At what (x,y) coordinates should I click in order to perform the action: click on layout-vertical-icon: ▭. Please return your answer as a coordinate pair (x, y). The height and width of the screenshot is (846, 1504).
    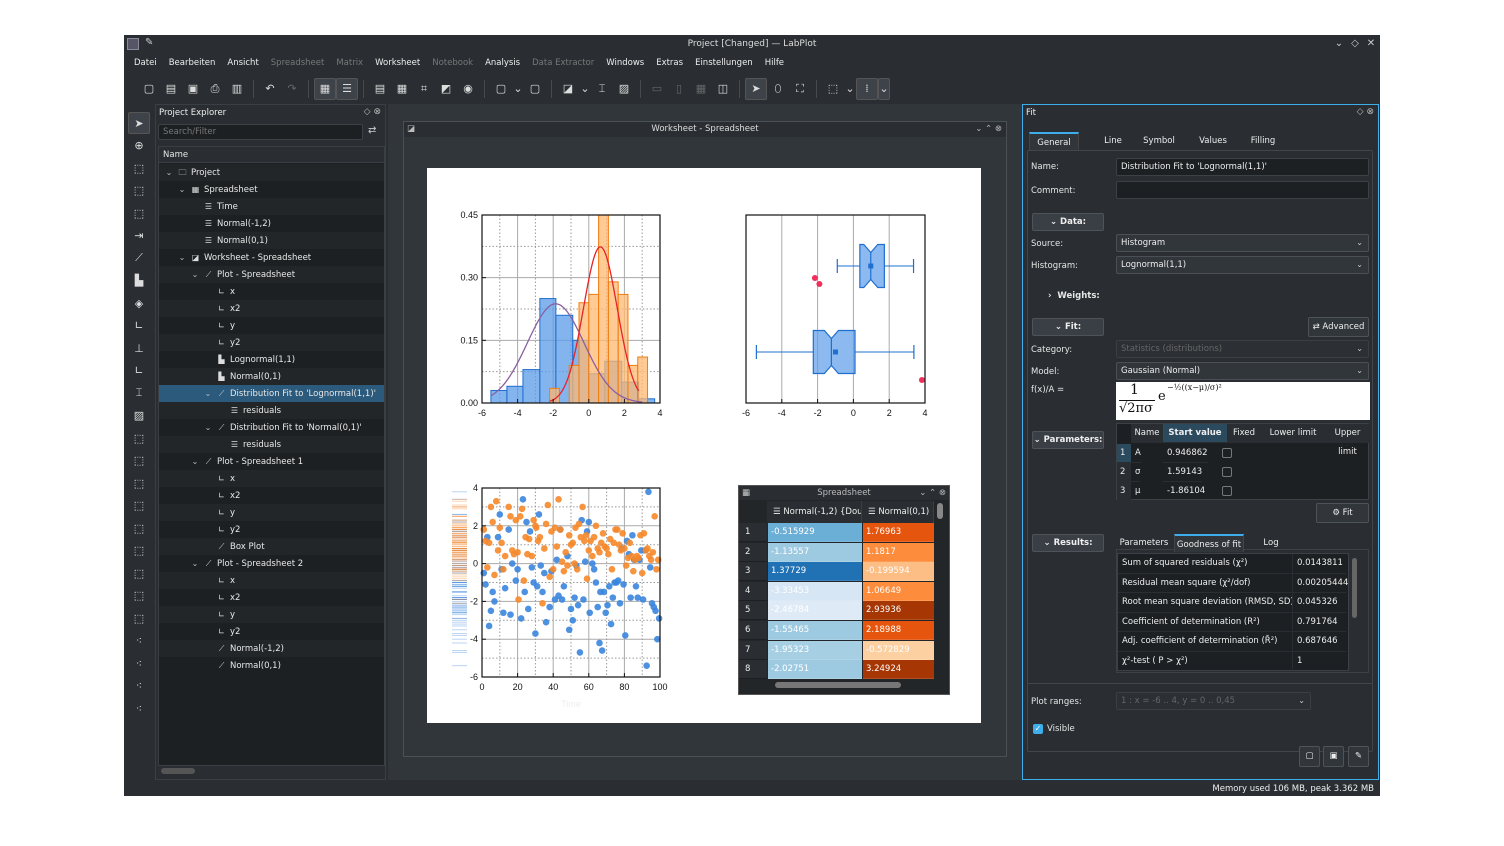
    Looking at the image, I should click on (657, 88).